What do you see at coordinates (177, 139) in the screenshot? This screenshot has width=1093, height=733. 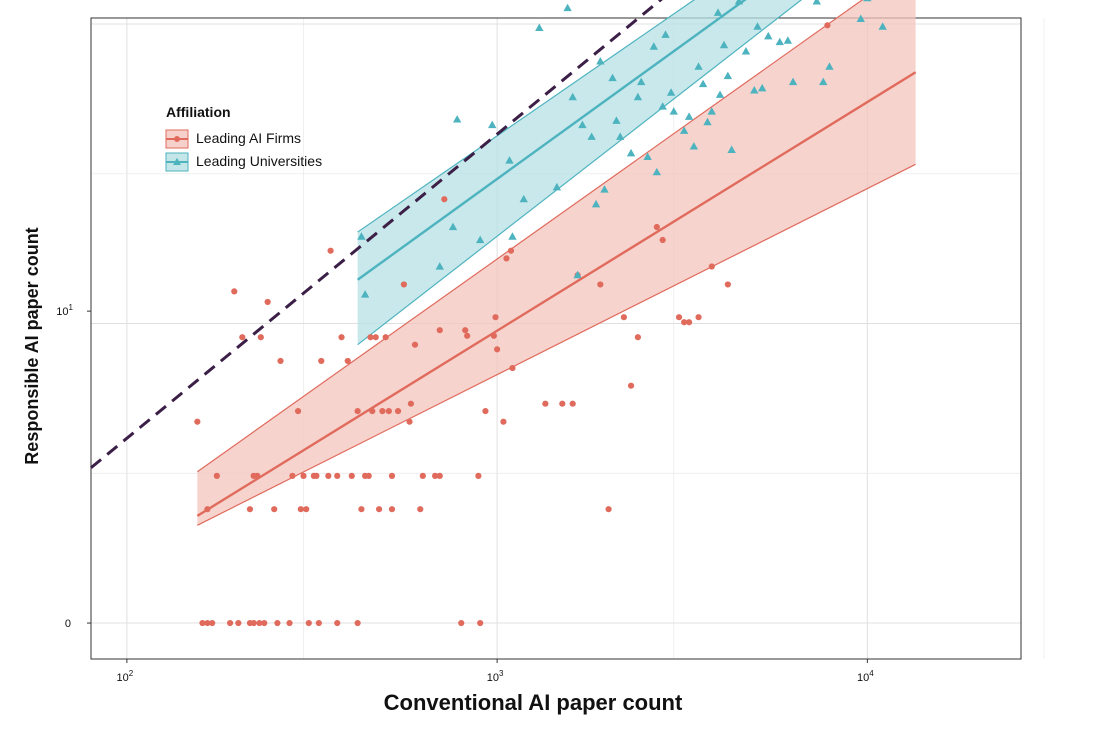 I see `legend-key-leading-ai-firms` at bounding box center [177, 139].